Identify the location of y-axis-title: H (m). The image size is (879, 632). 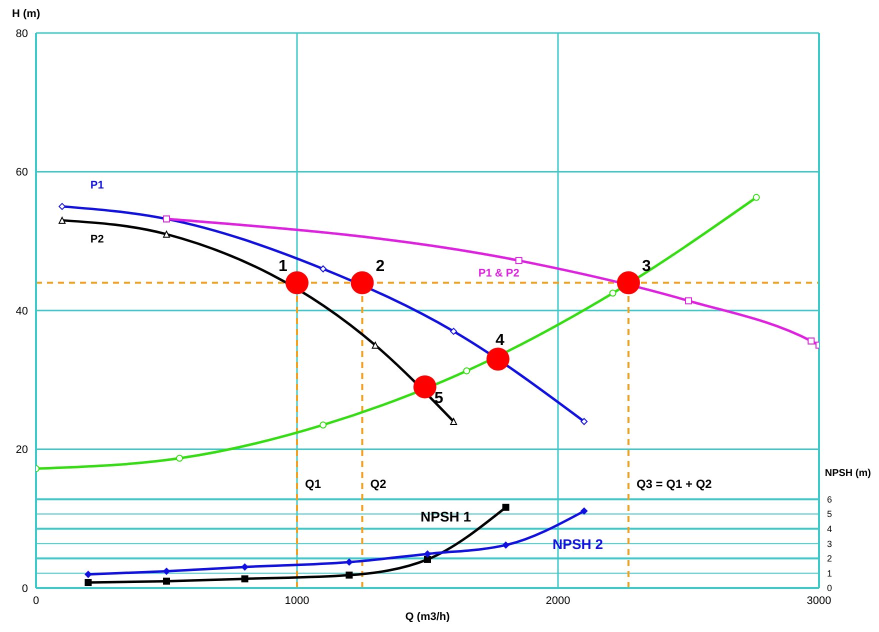
(26, 14).